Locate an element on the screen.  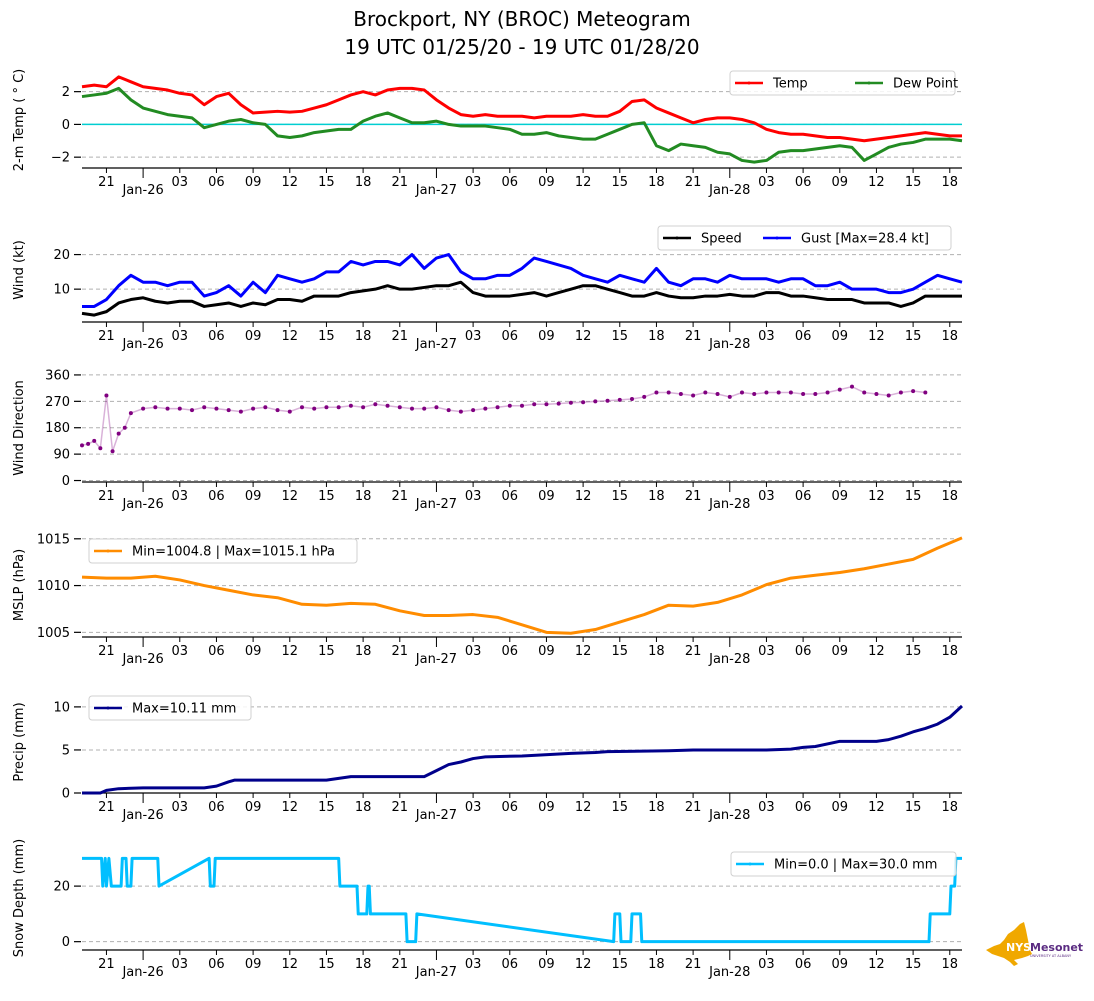
wind_direction-xtick-label: 12 is located at coordinates (876, 496).